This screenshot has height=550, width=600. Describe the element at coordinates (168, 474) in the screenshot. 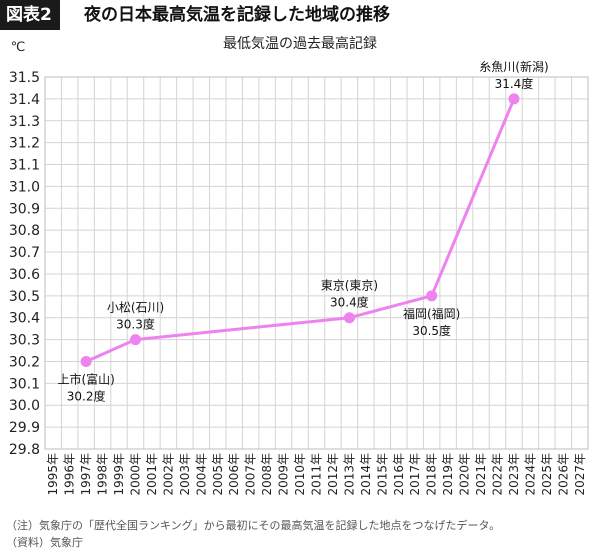

I see `x-tick-label: 2002年` at that location.